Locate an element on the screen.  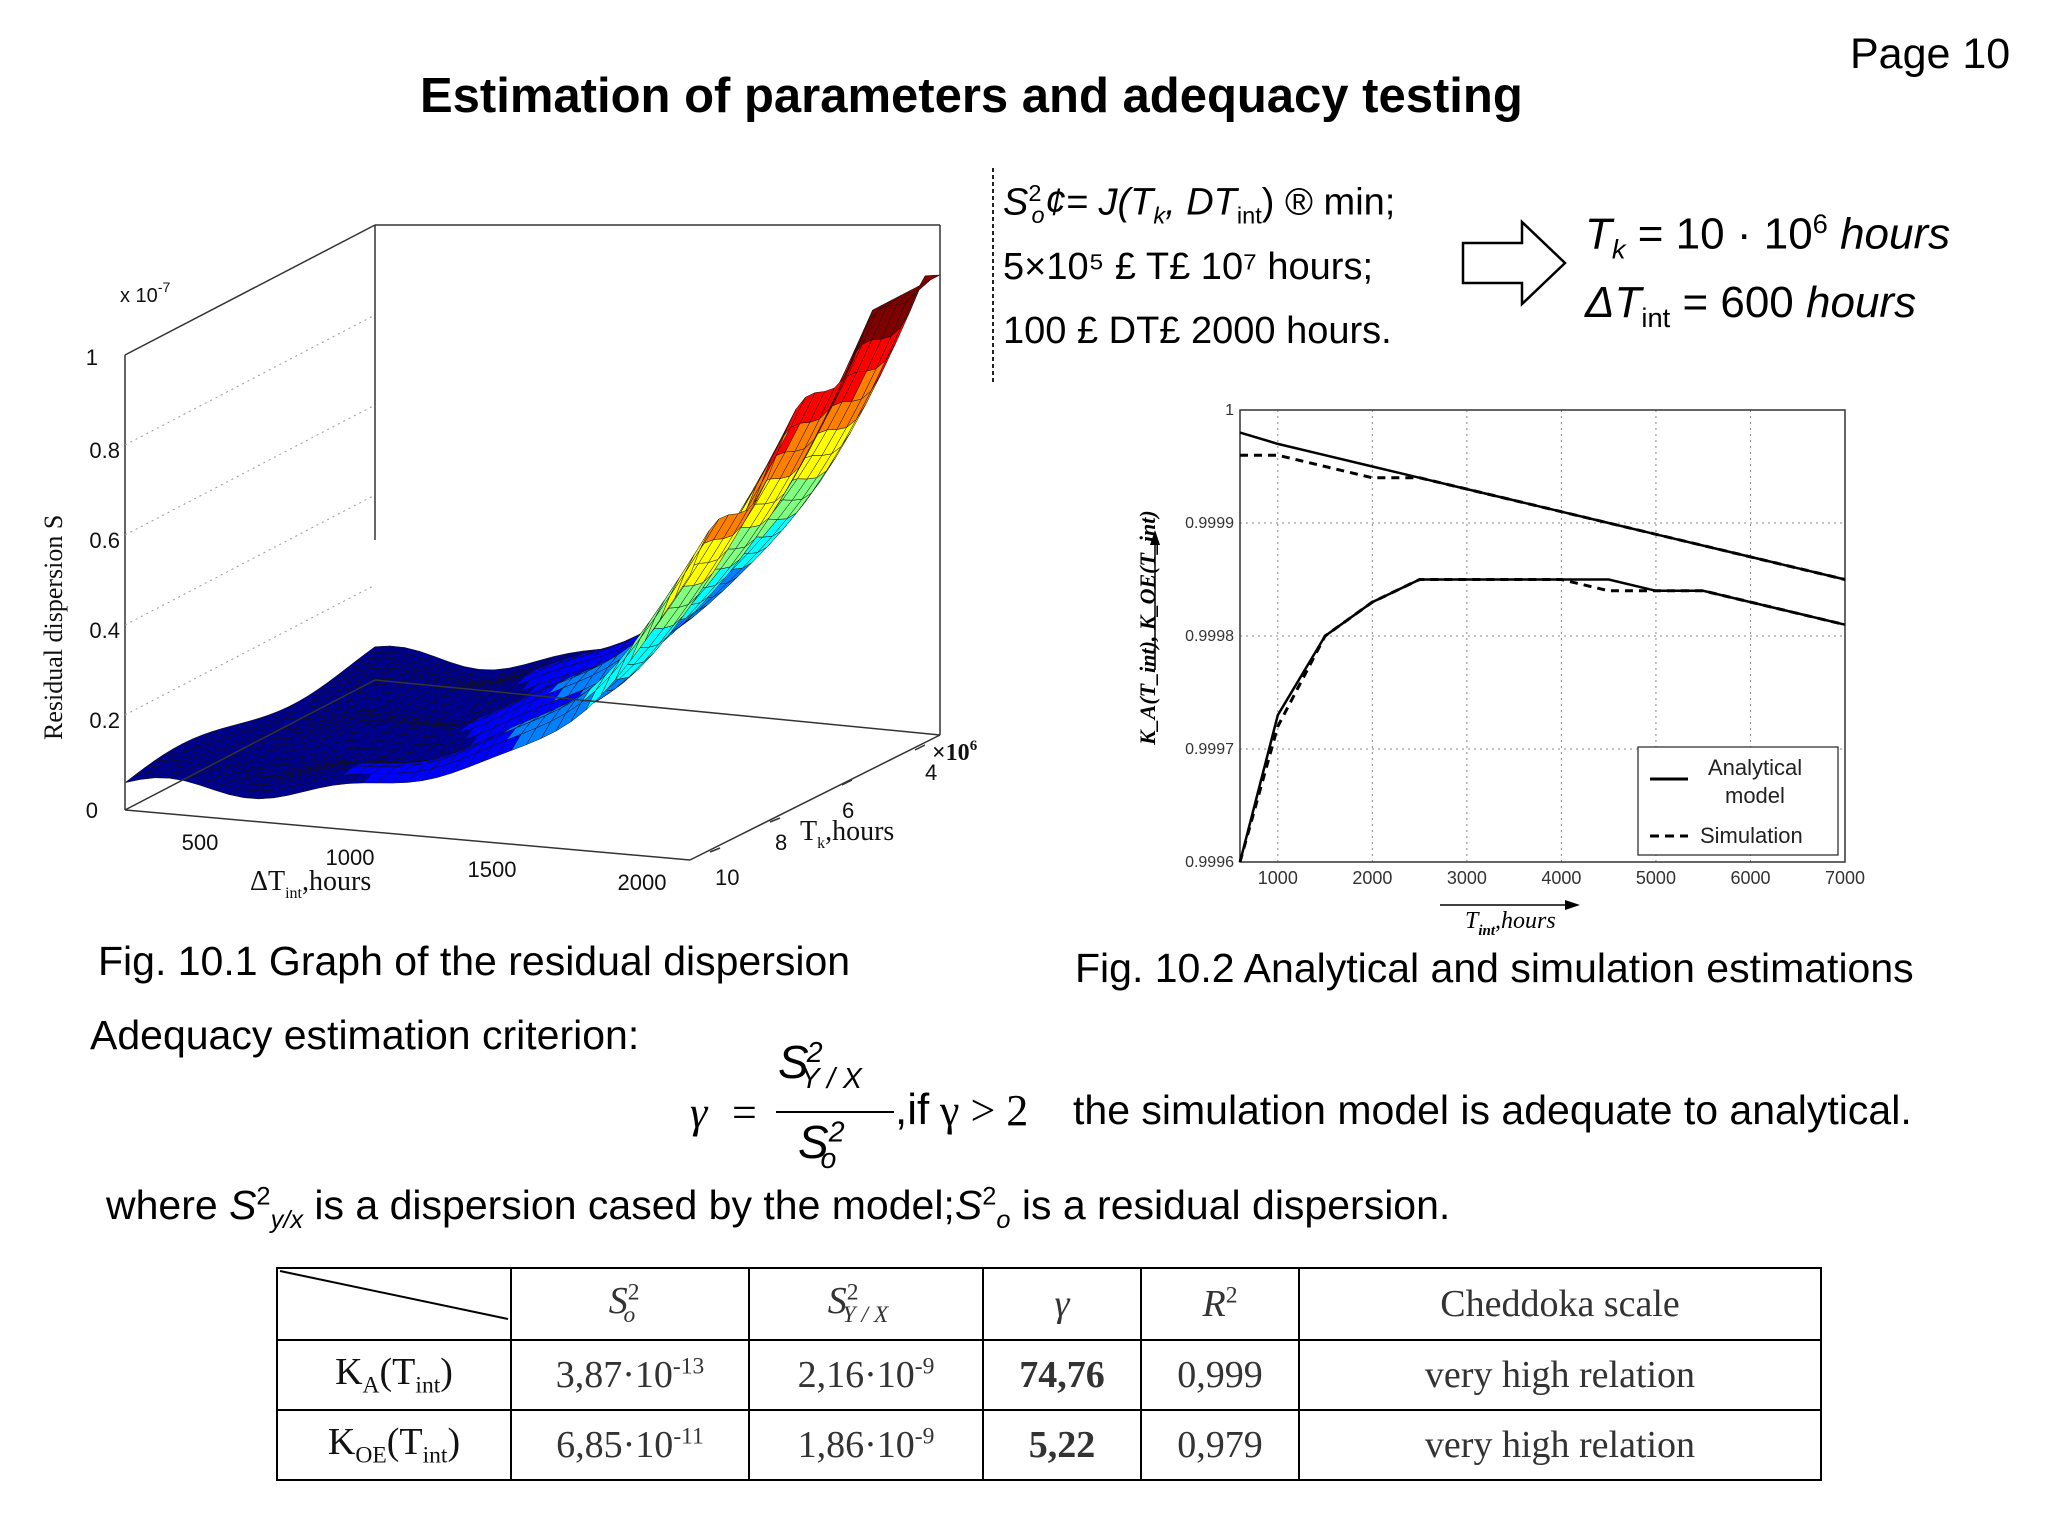
table-cell-r2: 0,979 is located at coordinates (1220, 1445).